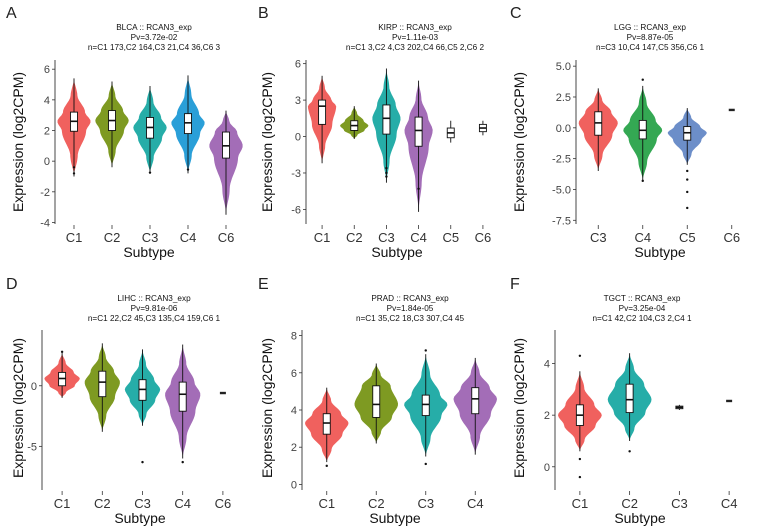  Describe the element at coordinates (415, 47) in the screenshot. I see `panel-b-counts: n=C1 3,C2 4,C3 202,C4 66,C5 2,C6 2` at that location.